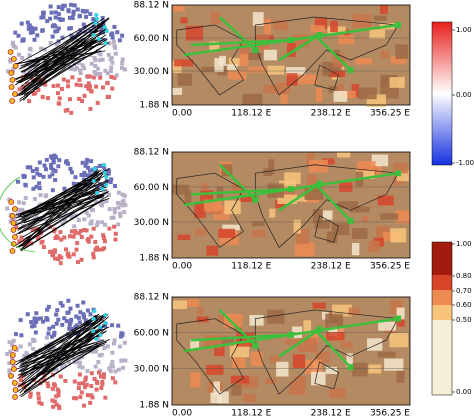 The width and height of the screenshot is (474, 417). What do you see at coordinates (151, 334) in the screenshot?
I see `y-tick-label: 60.00 N` at bounding box center [151, 334].